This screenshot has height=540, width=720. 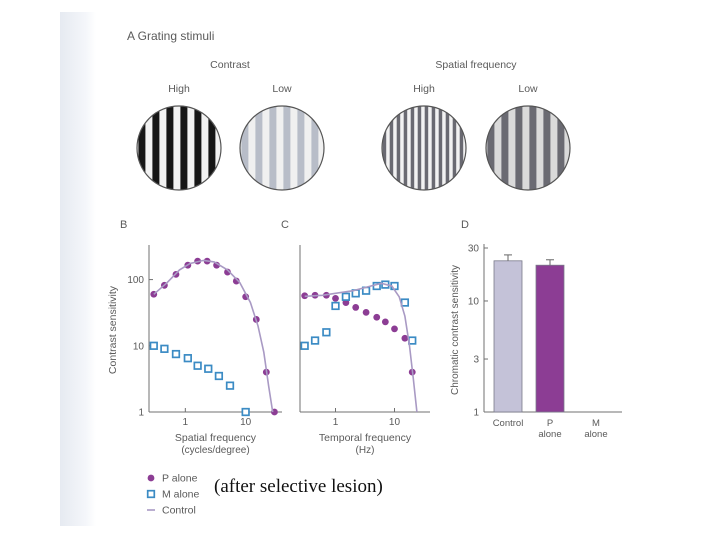 I want to click on axes: 1 10, so click(x=364, y=336).